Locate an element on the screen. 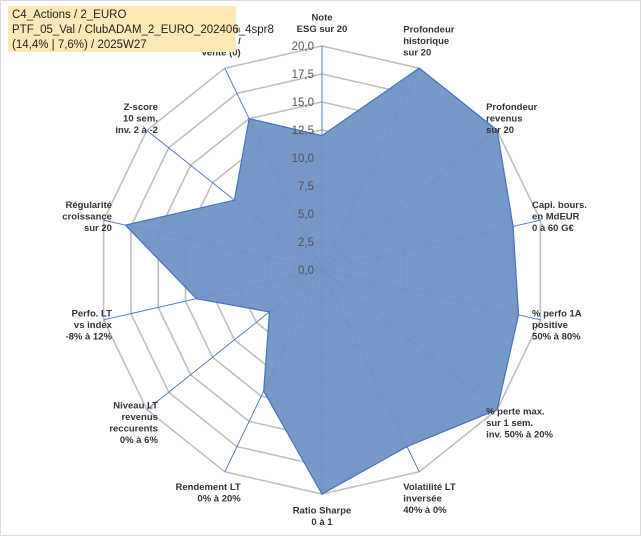 The image size is (641, 536). axis-label-line: Perfo. LT is located at coordinates (91, 314).